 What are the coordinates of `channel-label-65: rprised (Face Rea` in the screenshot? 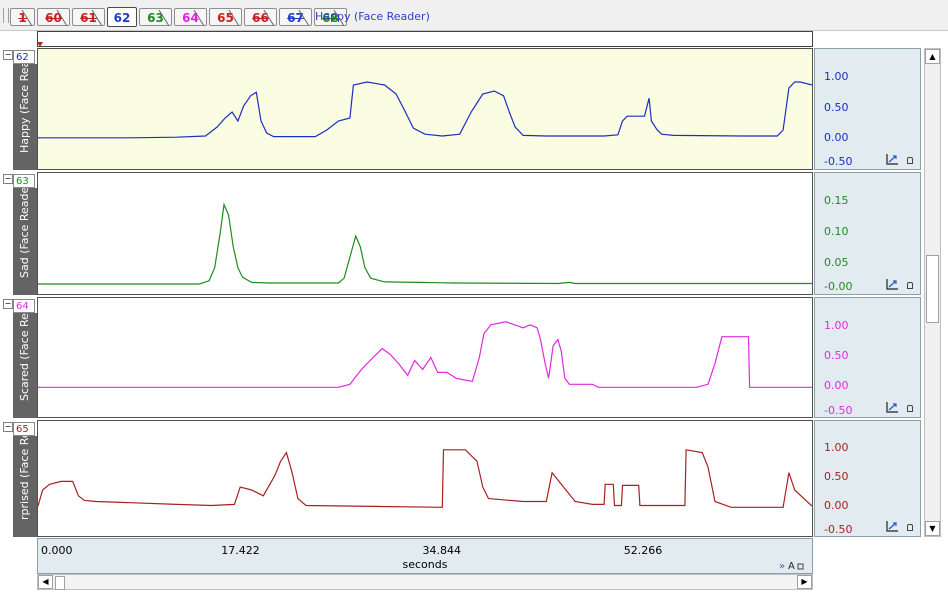 It's located at (25, 486).